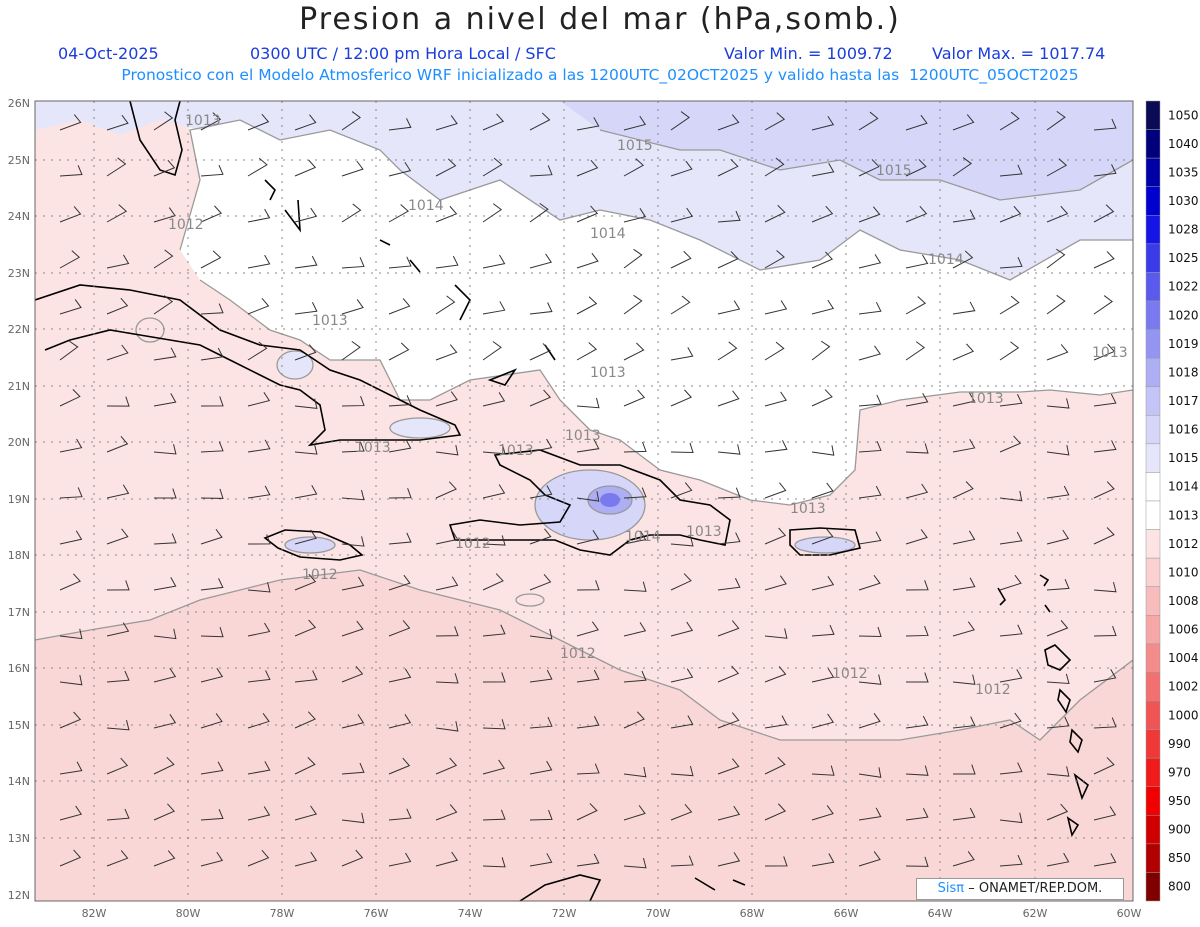 Image resolution: width=1200 pixels, height=927 pixels. Describe the element at coordinates (108, 53) in the screenshot. I see `forecast-date: 04-Oct-2025` at that location.